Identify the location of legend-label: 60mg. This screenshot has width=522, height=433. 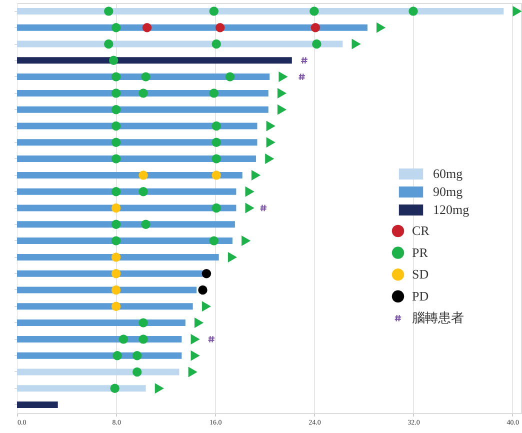
(448, 173).